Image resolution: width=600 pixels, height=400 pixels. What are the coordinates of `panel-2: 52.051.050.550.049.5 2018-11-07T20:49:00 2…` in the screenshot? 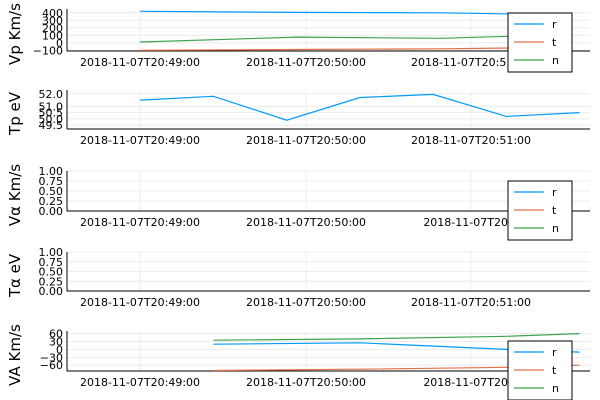 It's located at (298, 117).